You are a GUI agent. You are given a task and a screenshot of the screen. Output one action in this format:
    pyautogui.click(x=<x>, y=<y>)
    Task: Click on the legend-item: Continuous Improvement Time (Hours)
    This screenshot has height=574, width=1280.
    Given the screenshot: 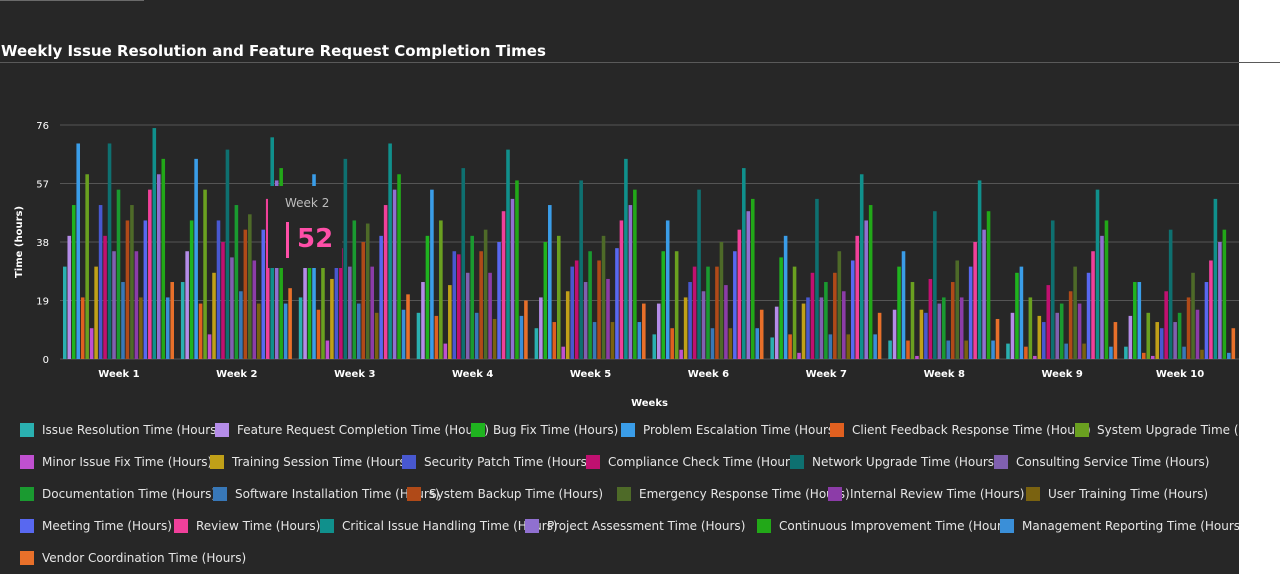 What is the action you would take?
    pyautogui.click(x=885, y=526)
    